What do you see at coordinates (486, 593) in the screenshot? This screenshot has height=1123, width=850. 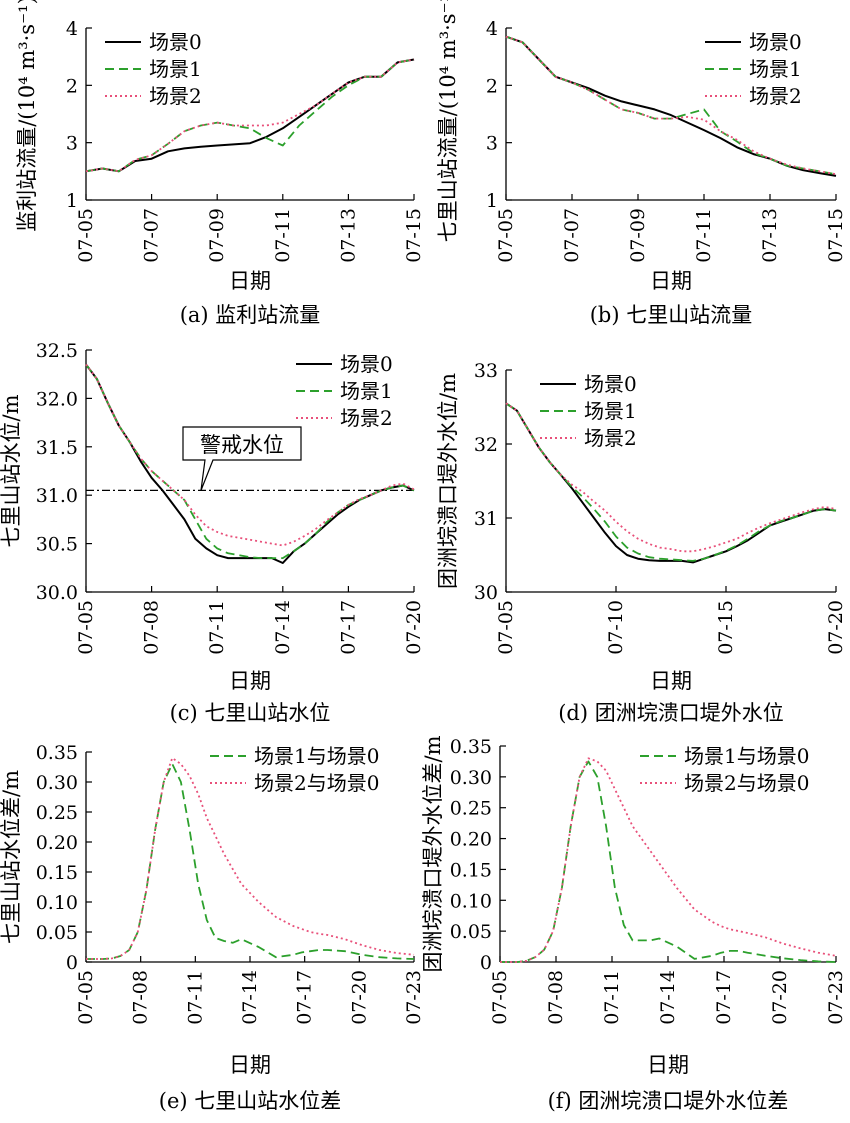 I see `y-tick-label: 30` at bounding box center [486, 593].